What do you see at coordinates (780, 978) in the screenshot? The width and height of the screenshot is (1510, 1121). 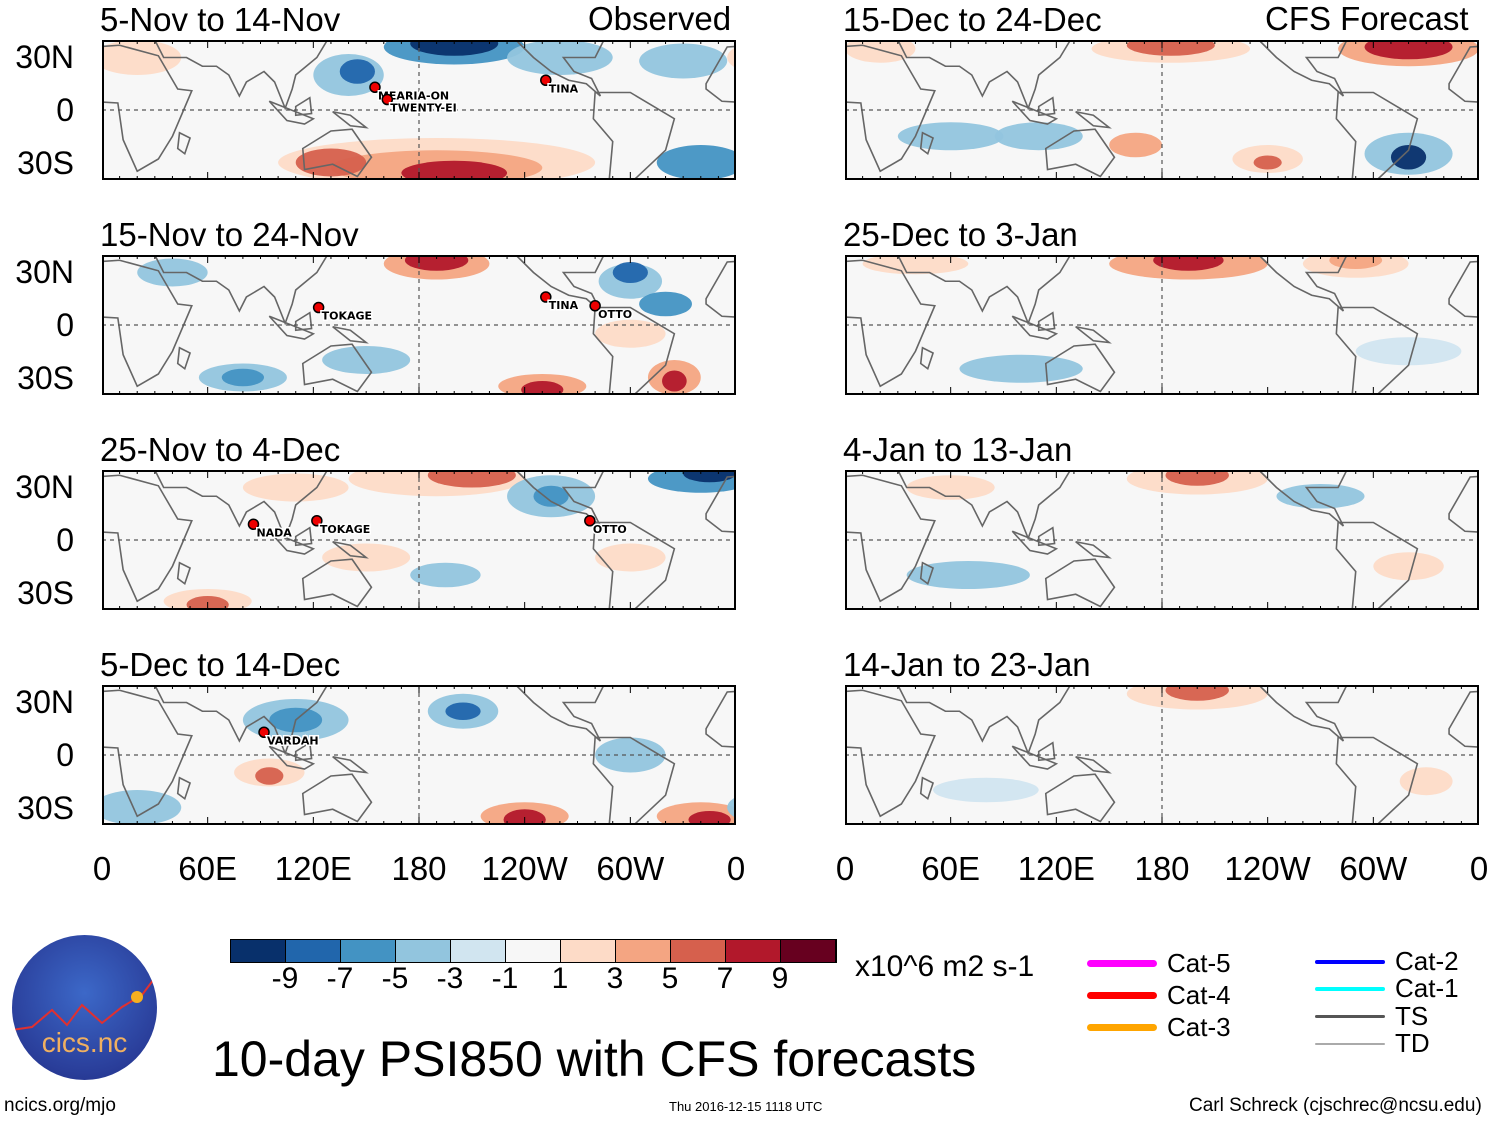 I see `colorbar-label: 9` at bounding box center [780, 978].